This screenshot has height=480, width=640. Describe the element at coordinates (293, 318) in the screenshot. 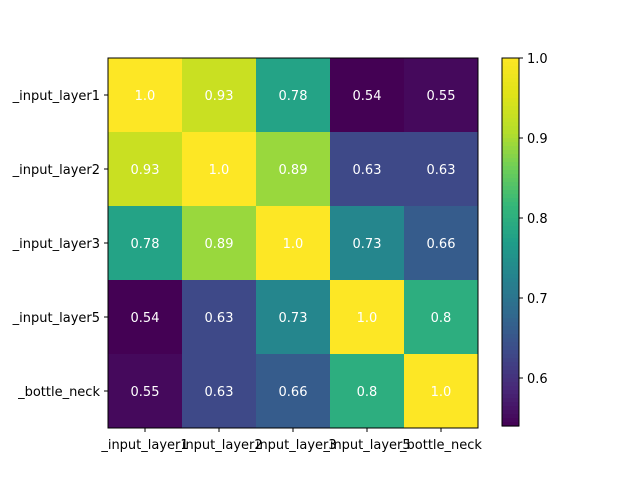

I see `cell-value-label: 0.73` at that location.